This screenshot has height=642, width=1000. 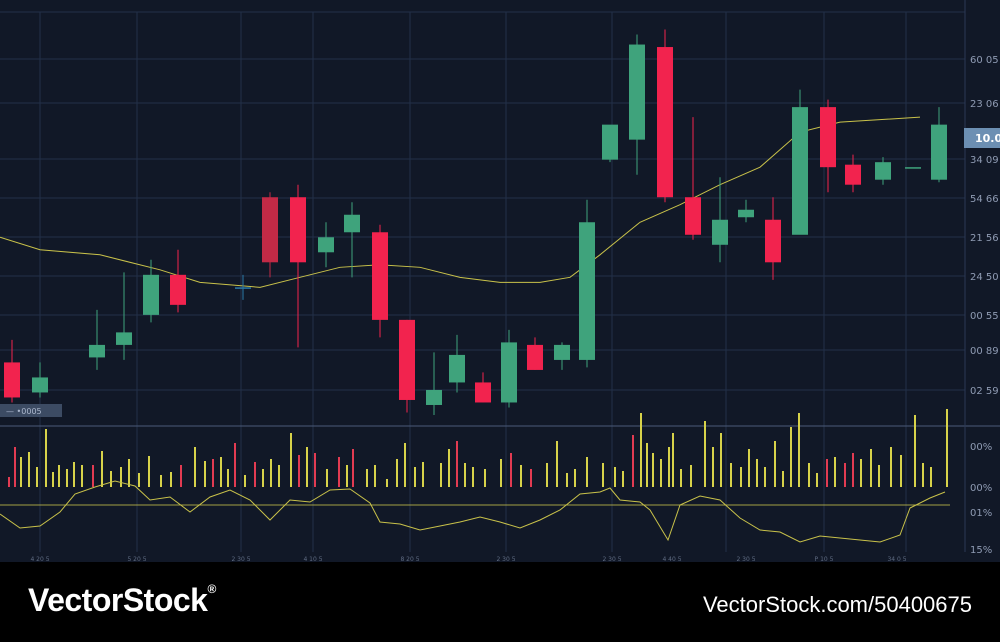 I want to click on oscillator-line, so click(x=475, y=511).